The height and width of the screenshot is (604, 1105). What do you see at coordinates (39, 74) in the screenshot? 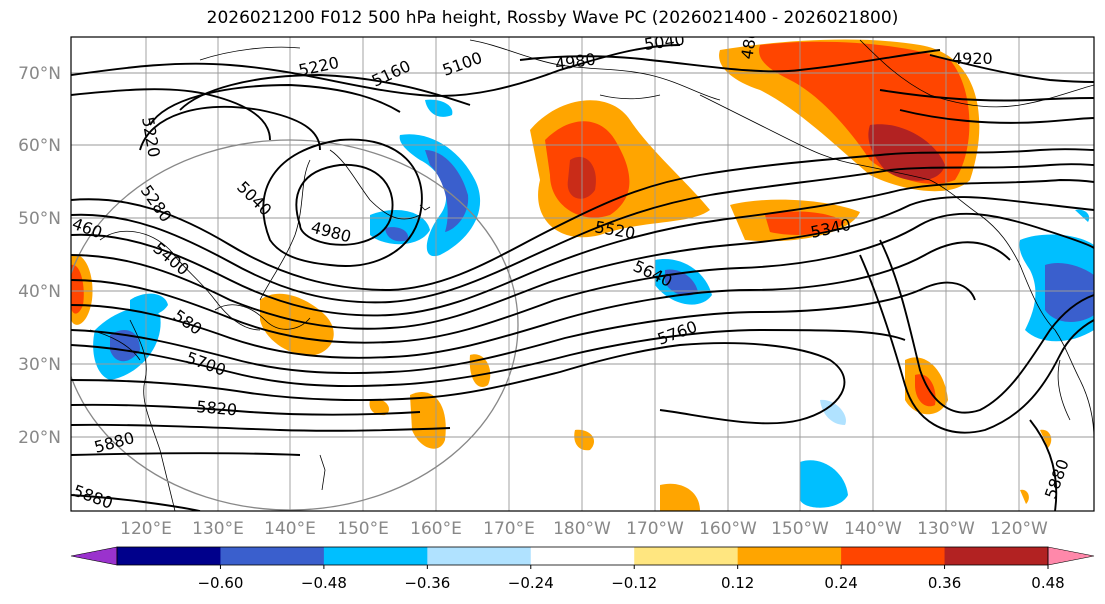
I see `lat-label: 70°N` at bounding box center [39, 74].